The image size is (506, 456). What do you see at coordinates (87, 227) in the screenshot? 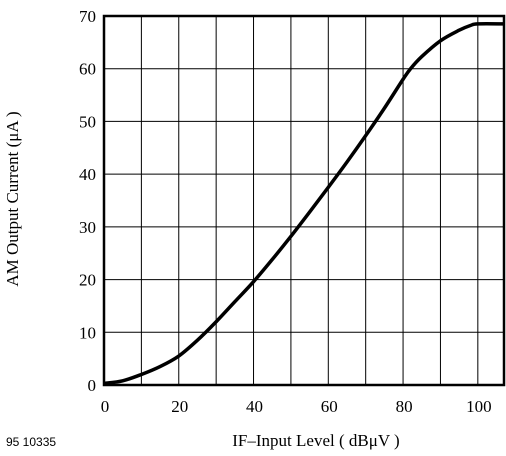
I see `y-tick-label: 30` at bounding box center [87, 227].